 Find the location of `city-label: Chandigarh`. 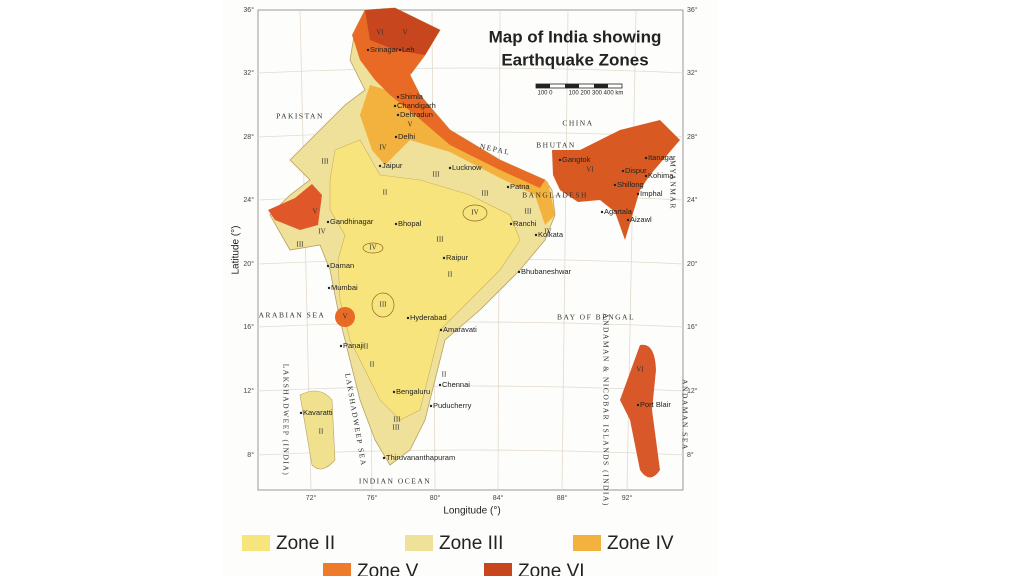

city-label: Chandigarh is located at coordinates (416, 105).